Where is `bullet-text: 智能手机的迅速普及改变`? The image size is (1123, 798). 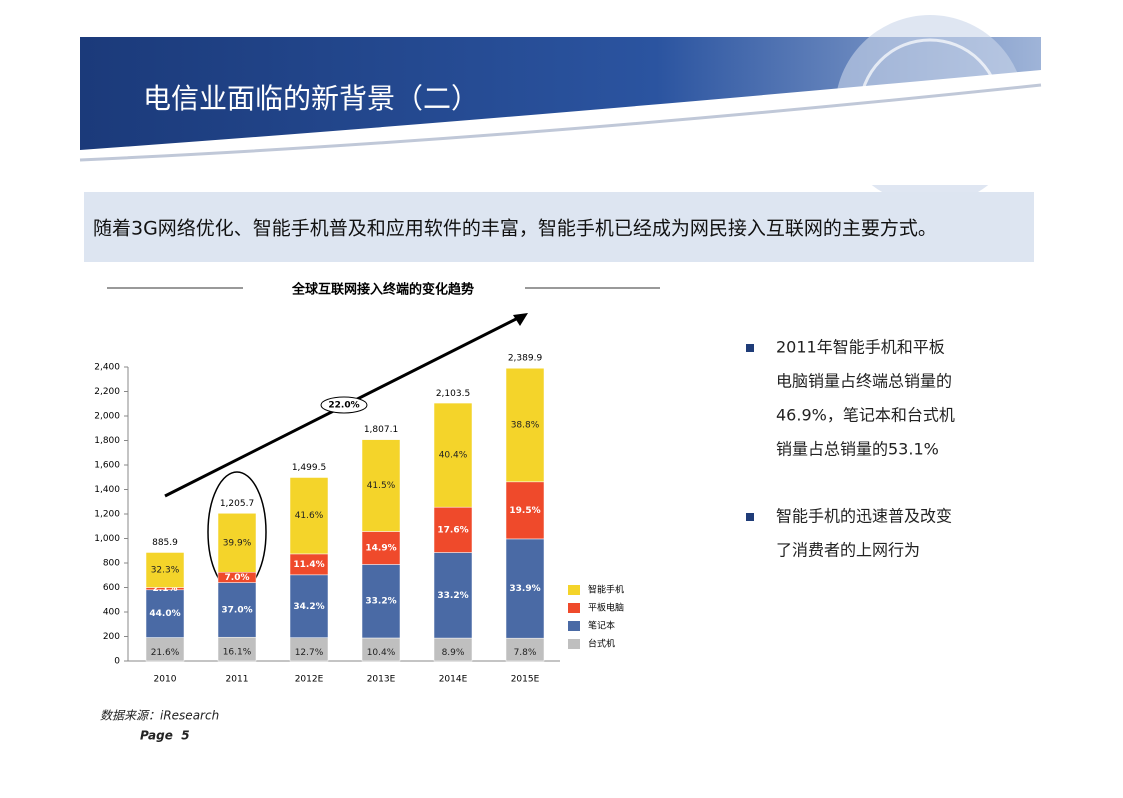
bullet-text: 智能手机的迅速普及改变 is located at coordinates (864, 516).